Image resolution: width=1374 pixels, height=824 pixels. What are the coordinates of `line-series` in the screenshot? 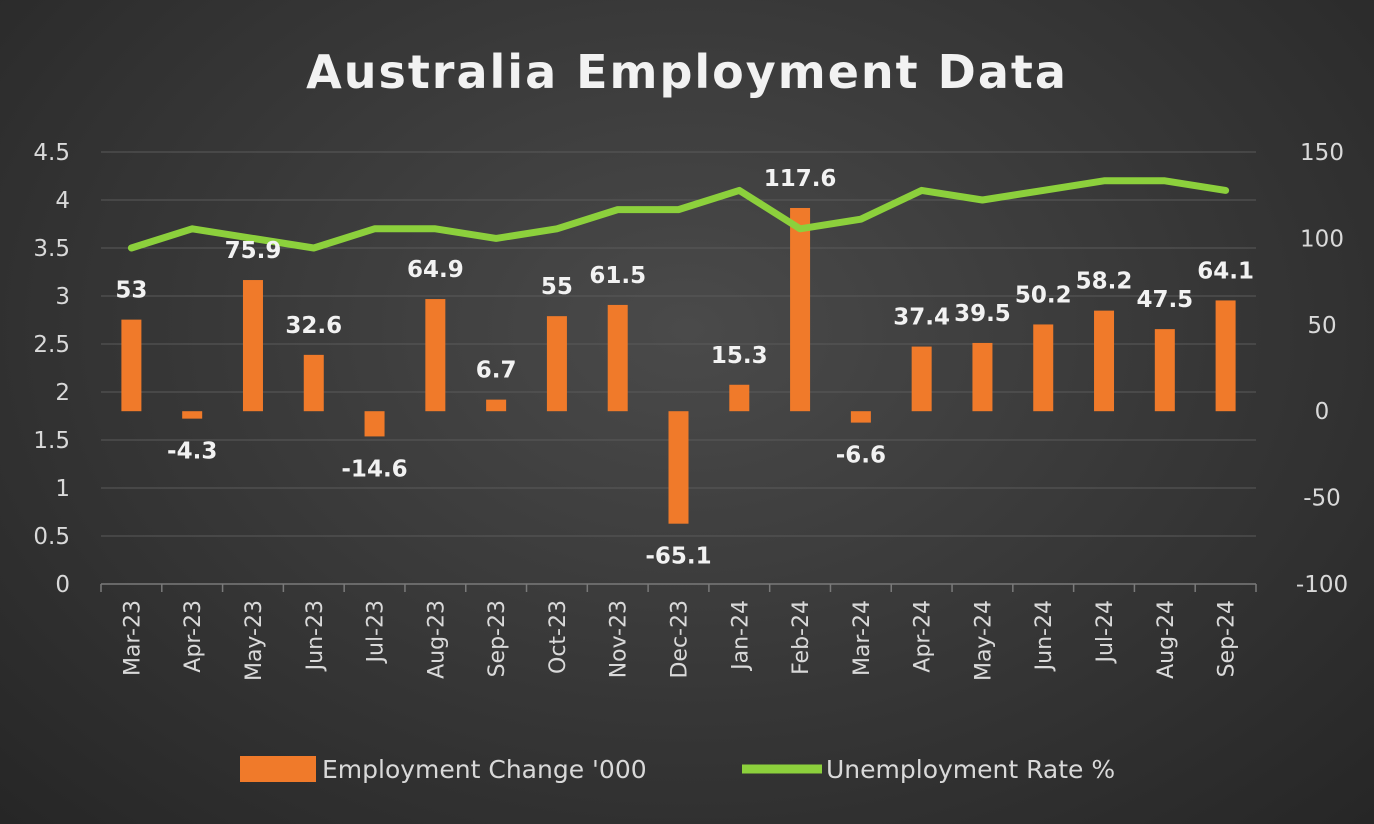 It's located at (678, 214).